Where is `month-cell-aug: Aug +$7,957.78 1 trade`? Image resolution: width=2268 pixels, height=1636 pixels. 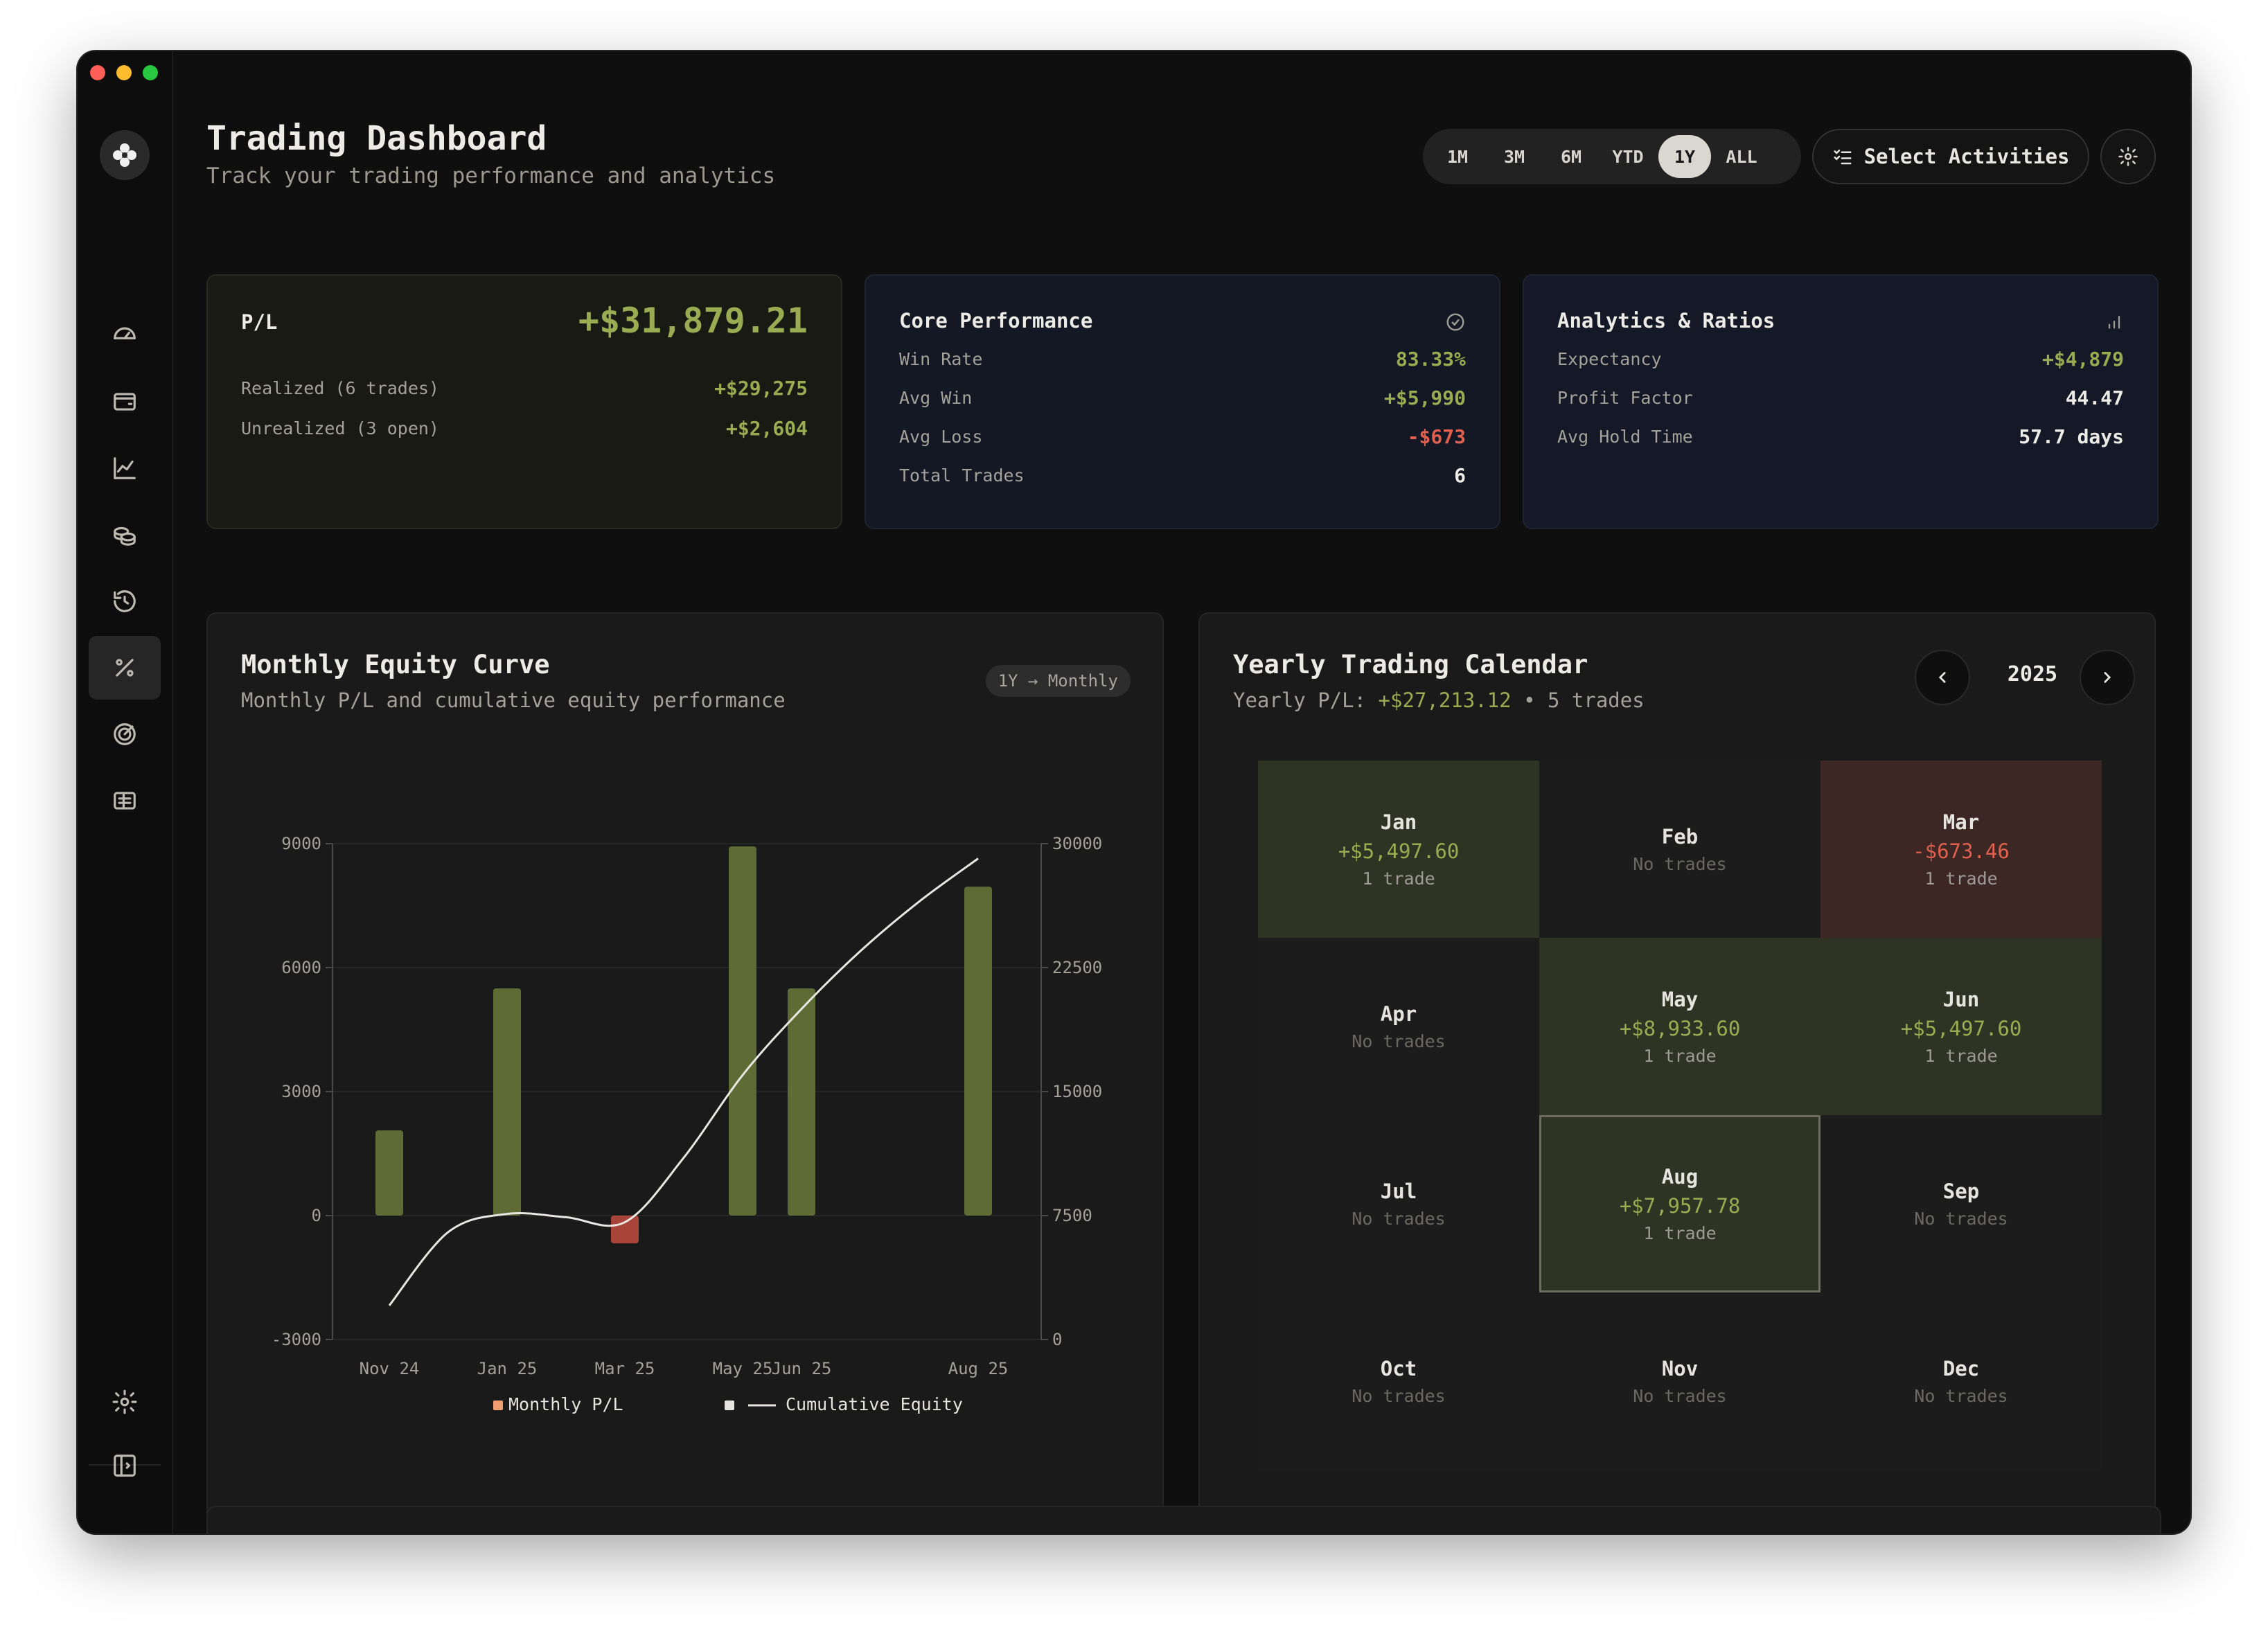
month-cell-aug: Aug +$7,957.78 1 trade is located at coordinates (1679, 1203).